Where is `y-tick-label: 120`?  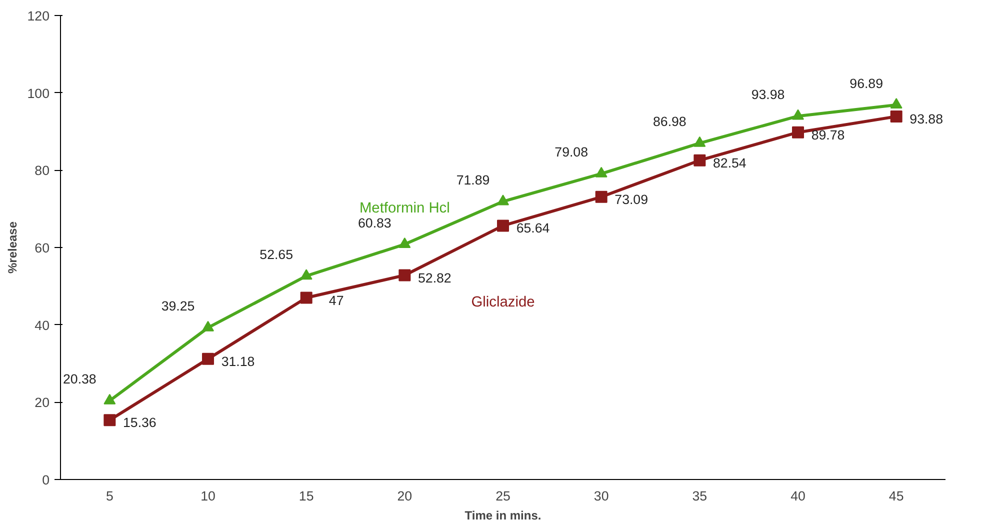 y-tick-label: 120 is located at coordinates (38, 16).